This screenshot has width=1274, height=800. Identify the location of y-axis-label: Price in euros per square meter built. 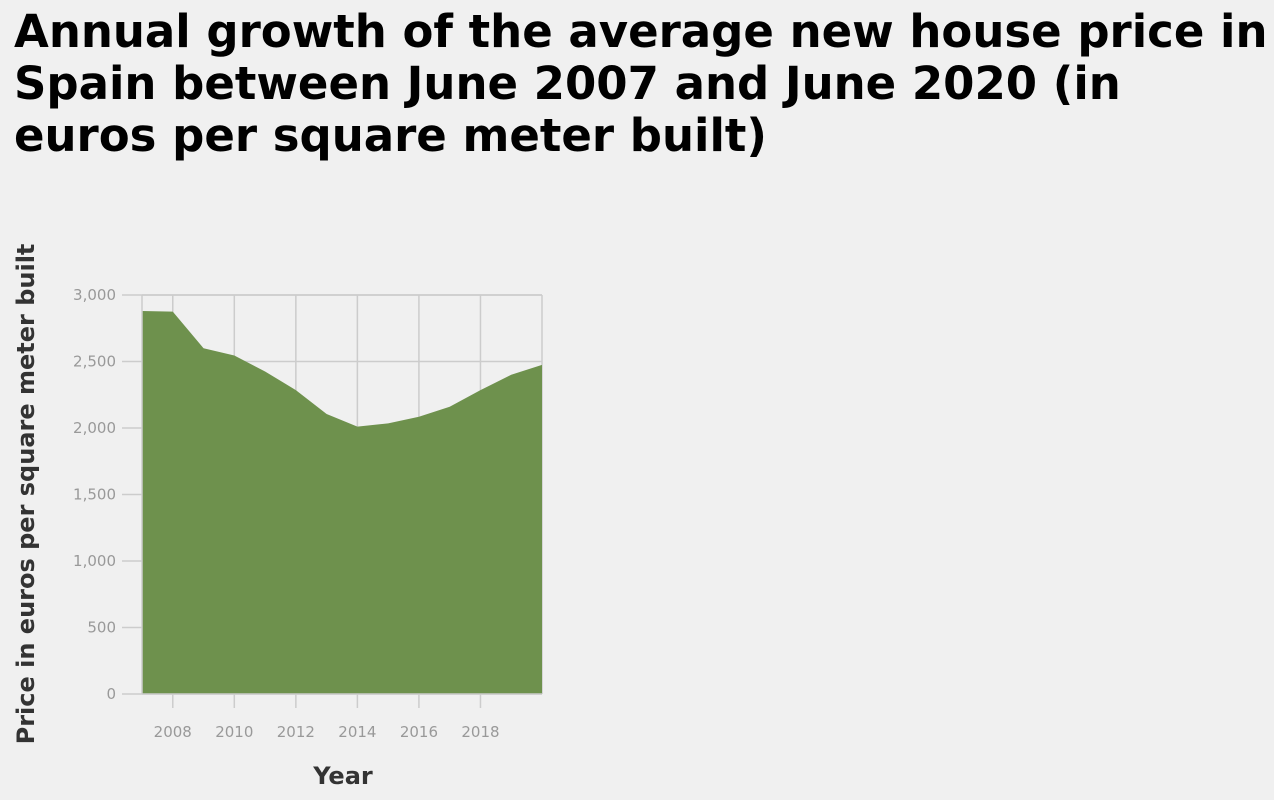
(26, 494).